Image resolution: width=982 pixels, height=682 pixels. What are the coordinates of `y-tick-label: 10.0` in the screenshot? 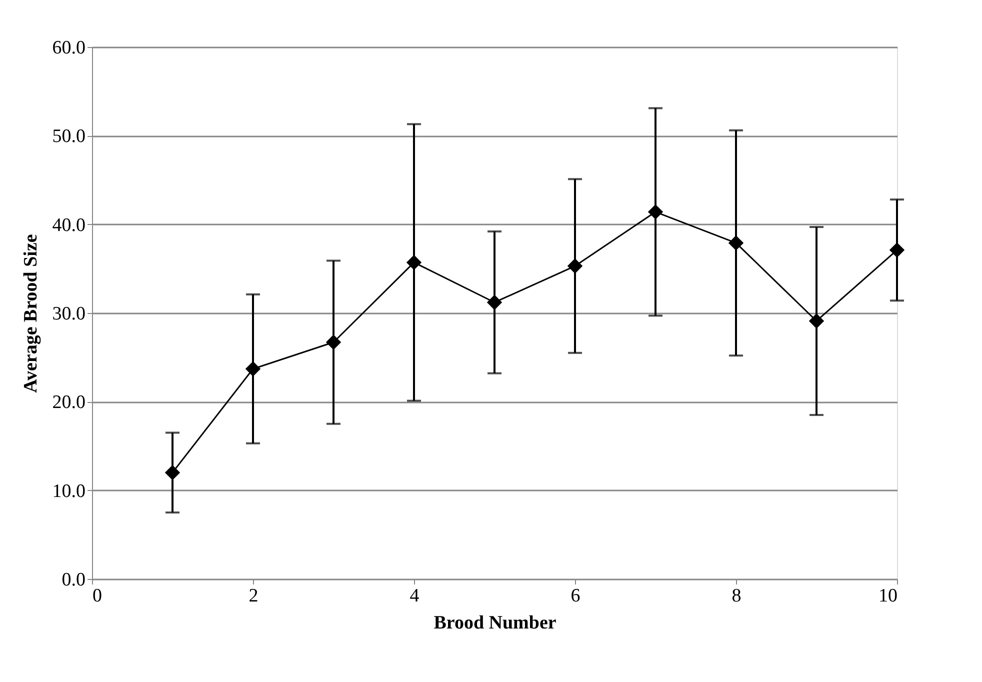 It's located at (69, 491).